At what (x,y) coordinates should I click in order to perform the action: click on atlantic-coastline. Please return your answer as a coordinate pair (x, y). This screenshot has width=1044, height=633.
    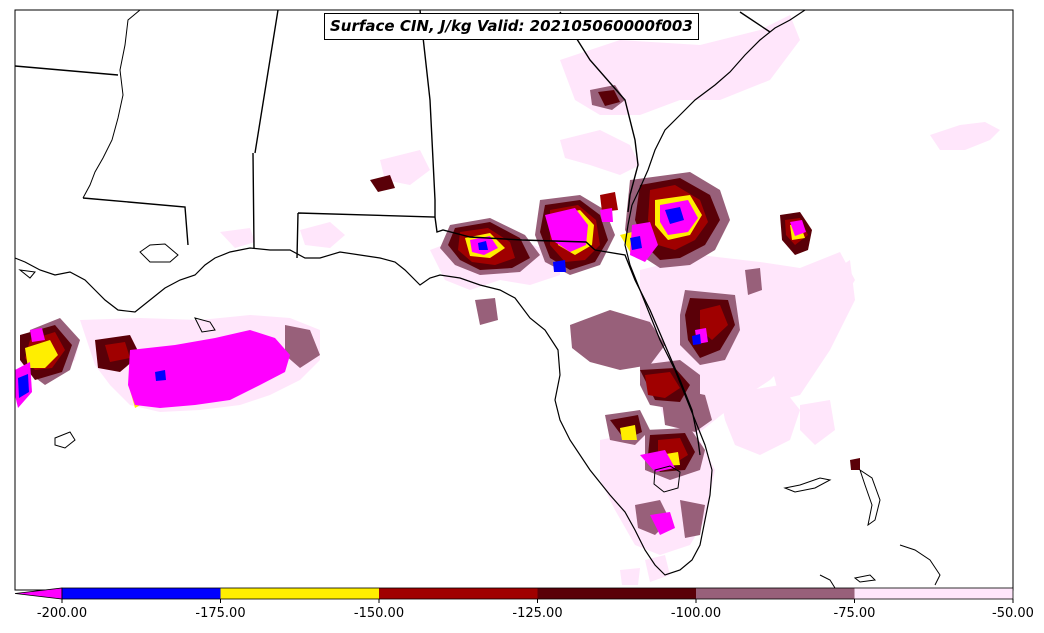
    Looking at the image, I should click on (718, 107).